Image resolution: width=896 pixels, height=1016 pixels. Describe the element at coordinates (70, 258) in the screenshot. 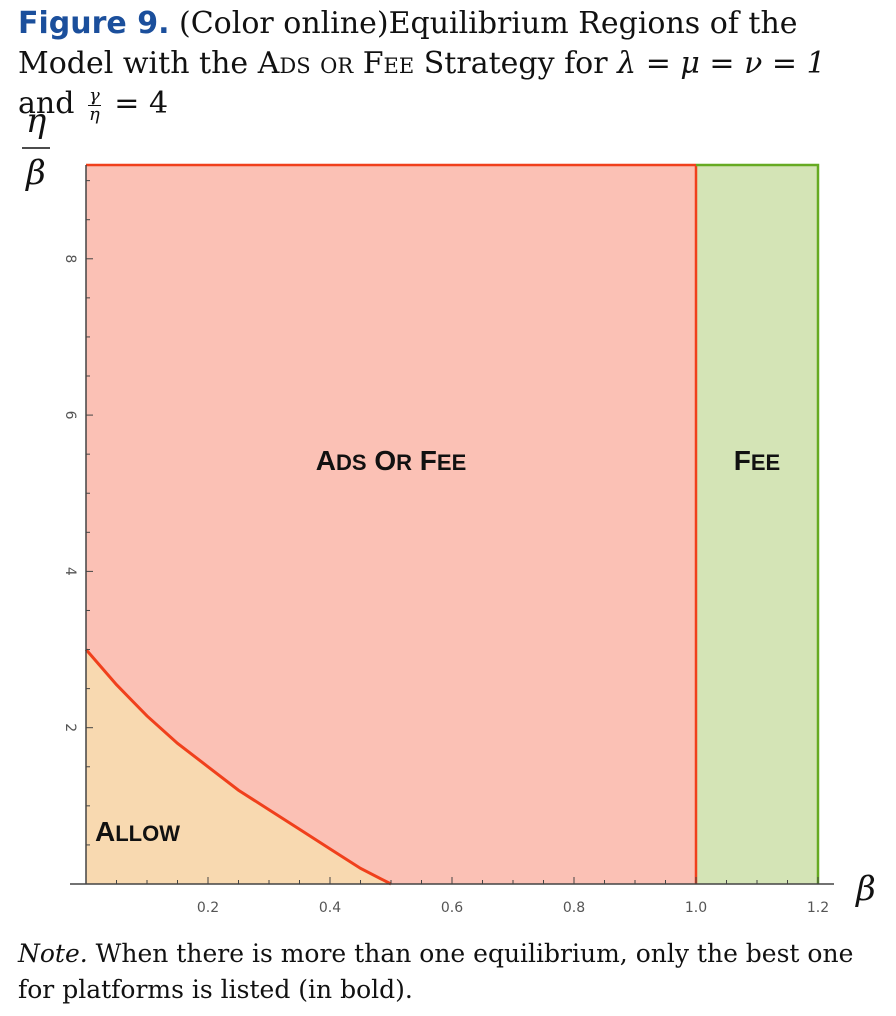

I see `y-tick-label: 8` at that location.